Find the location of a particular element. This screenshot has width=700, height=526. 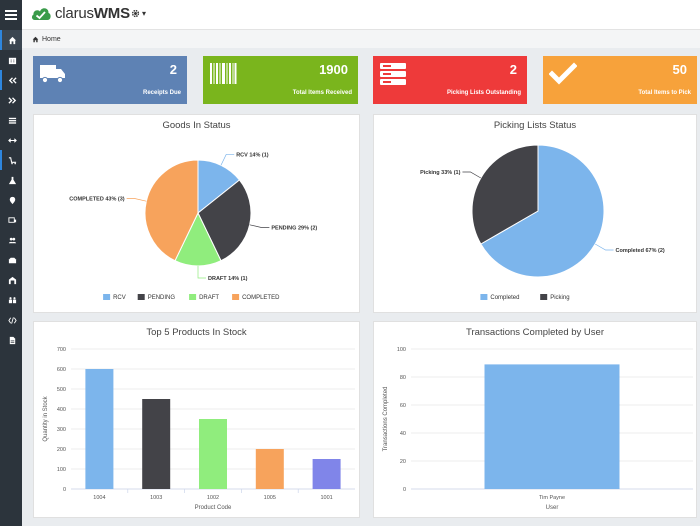

flask-icon is located at coordinates (12, 180).